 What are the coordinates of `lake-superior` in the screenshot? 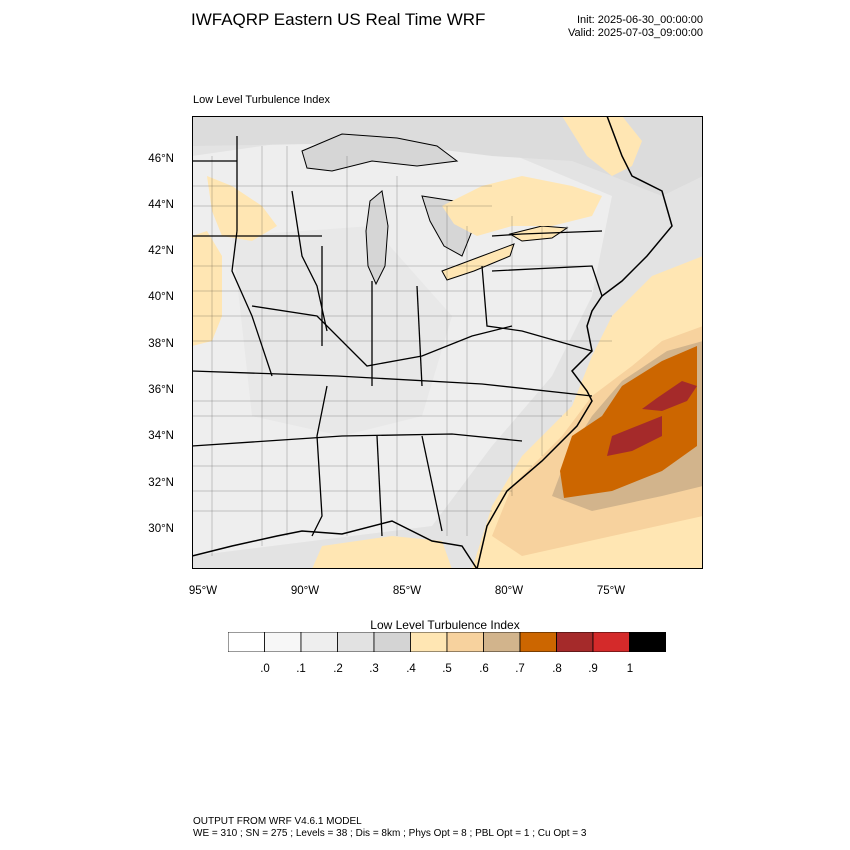 It's located at (380, 152).